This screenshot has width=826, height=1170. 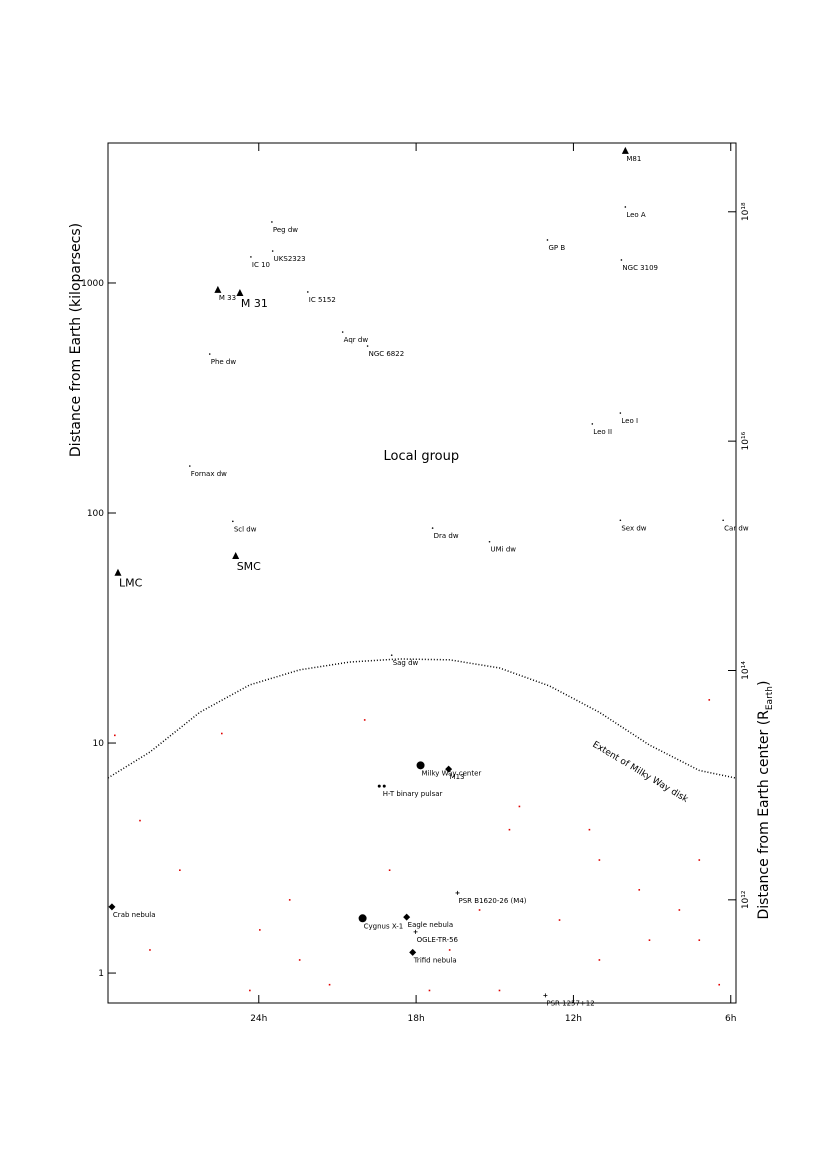 I want to click on point-label: Leo A, so click(x=636, y=215).